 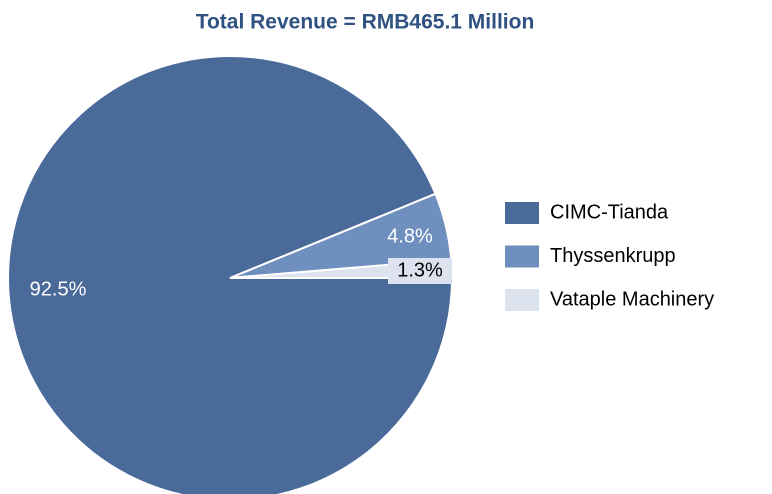 I want to click on data-label: 4.8%, so click(x=410, y=236).